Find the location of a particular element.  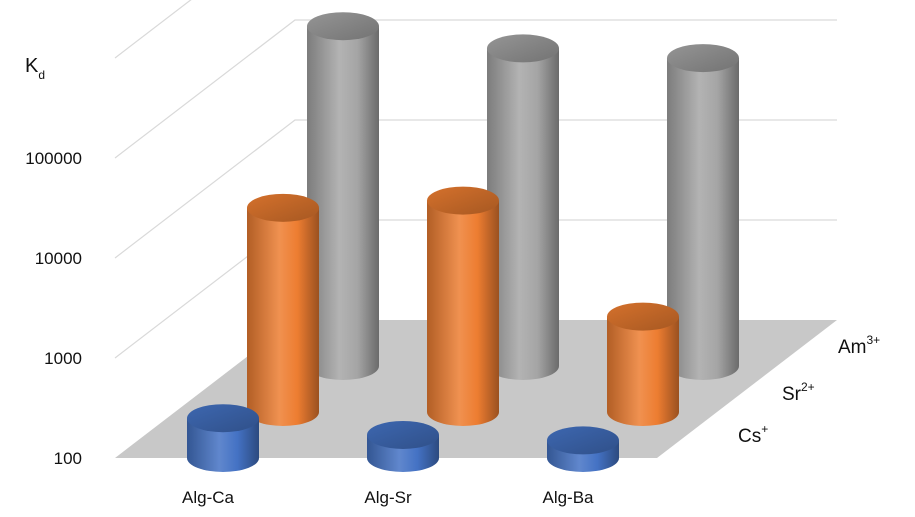

y-tick-labels: 100 1000 10000 100000 is located at coordinates (53, 308).